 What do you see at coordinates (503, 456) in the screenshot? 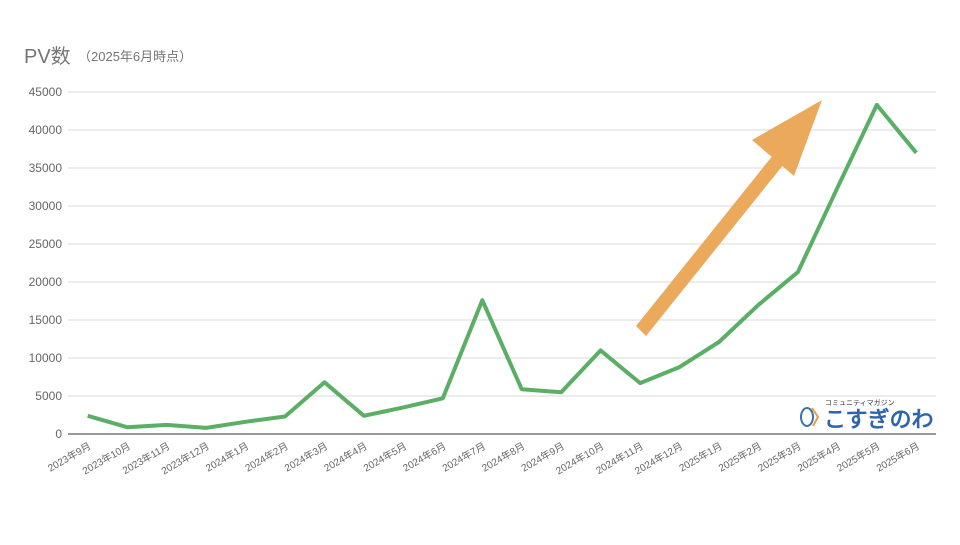
I see `x-tick-label: 2024年8月` at bounding box center [503, 456].